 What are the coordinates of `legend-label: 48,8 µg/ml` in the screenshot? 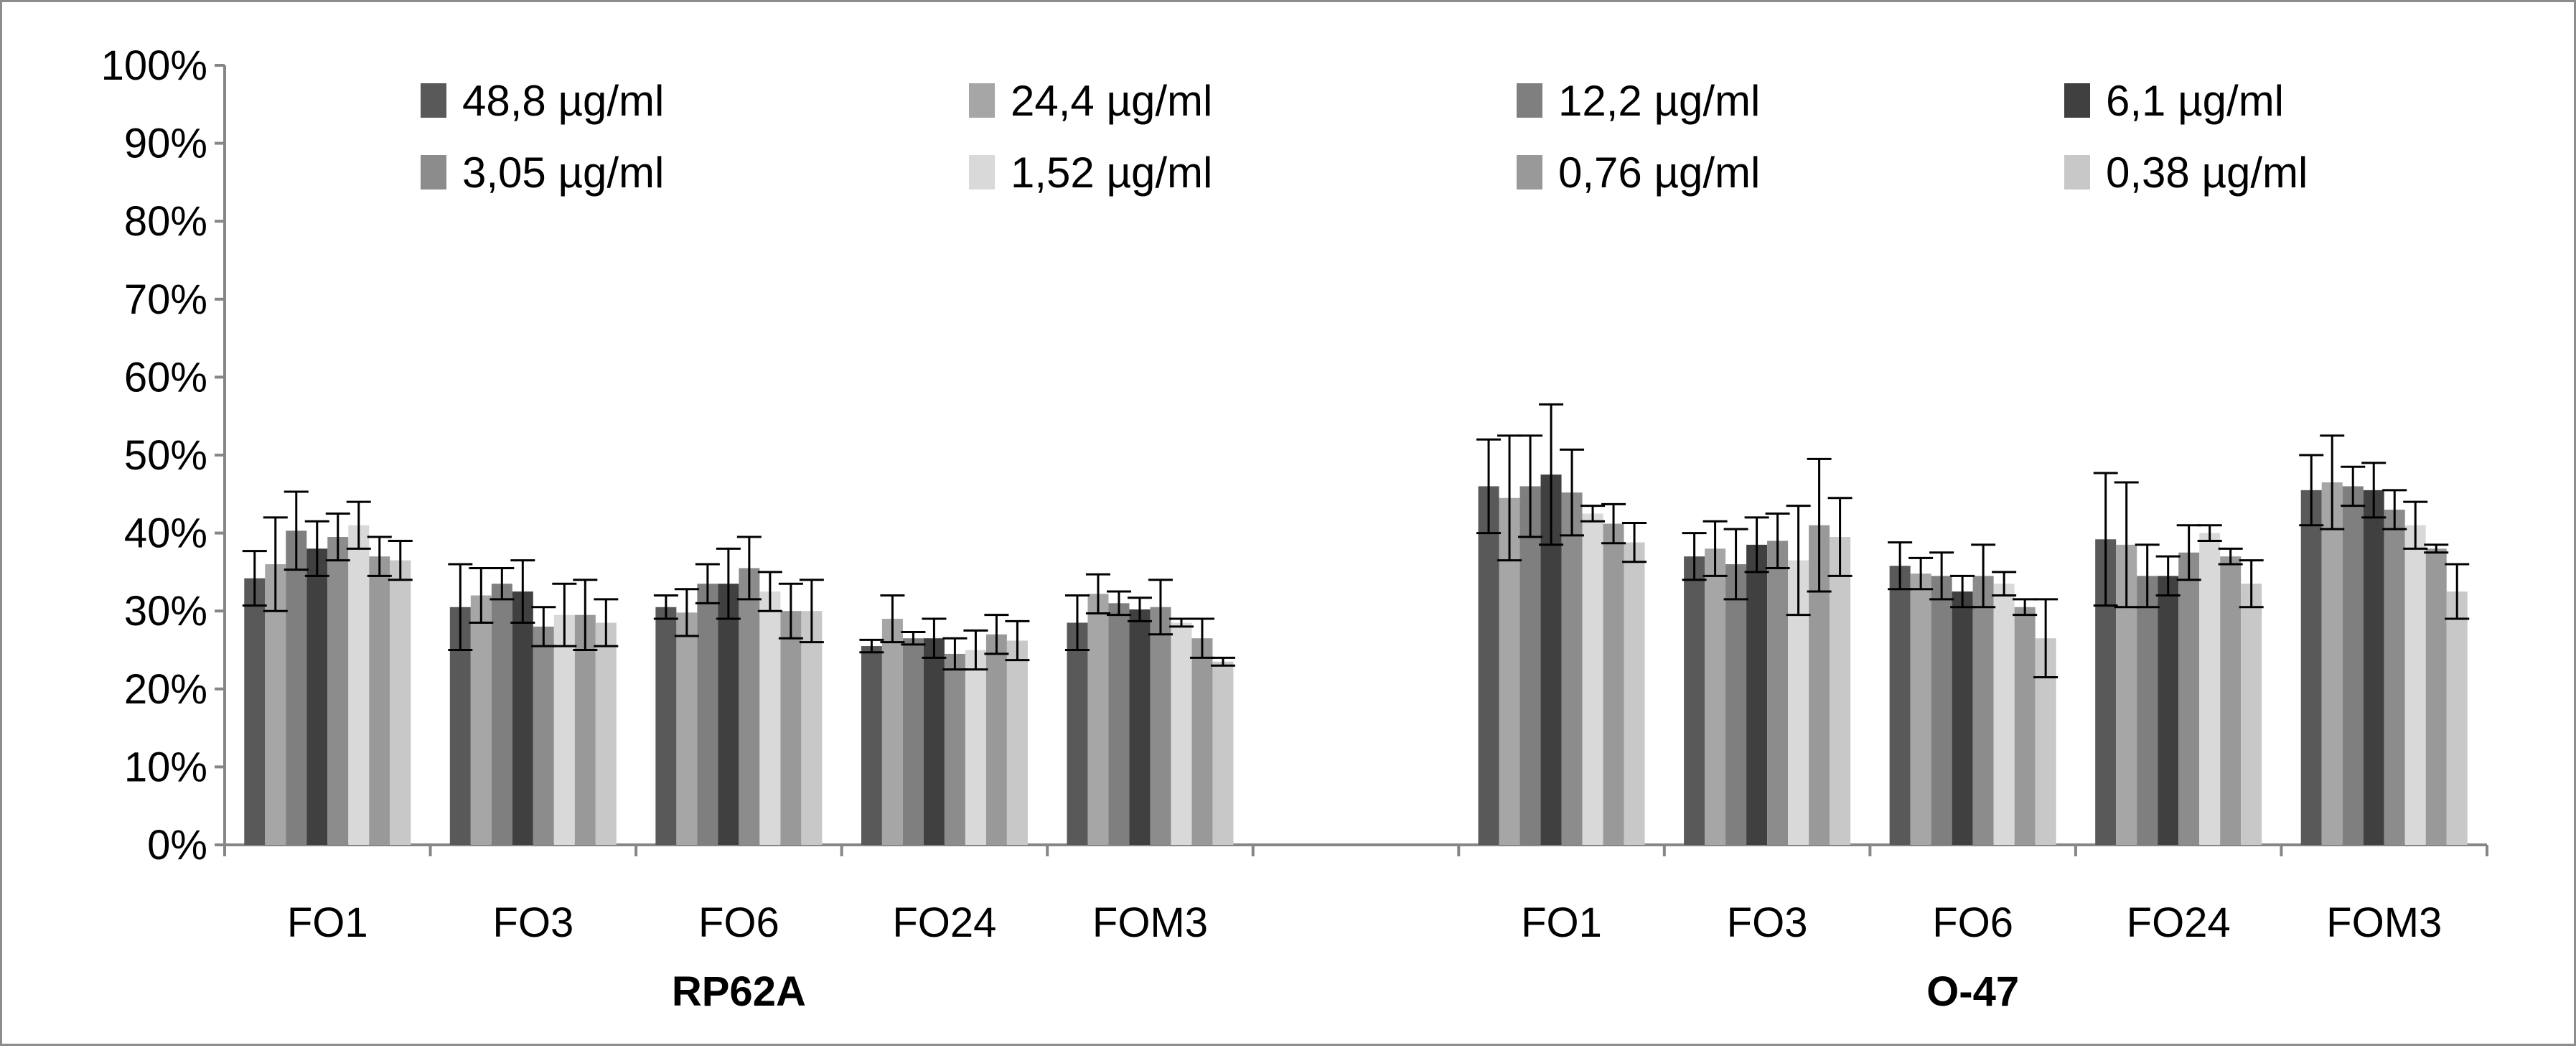 It's located at (563, 101).